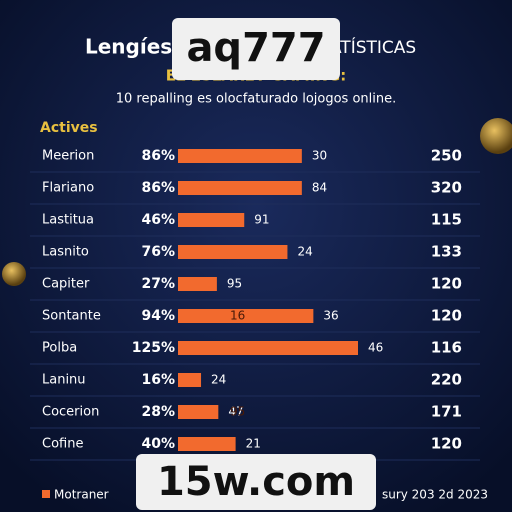 The image size is (512, 512). Describe the element at coordinates (68, 156) in the screenshot. I see `category-label: Meerion` at that location.